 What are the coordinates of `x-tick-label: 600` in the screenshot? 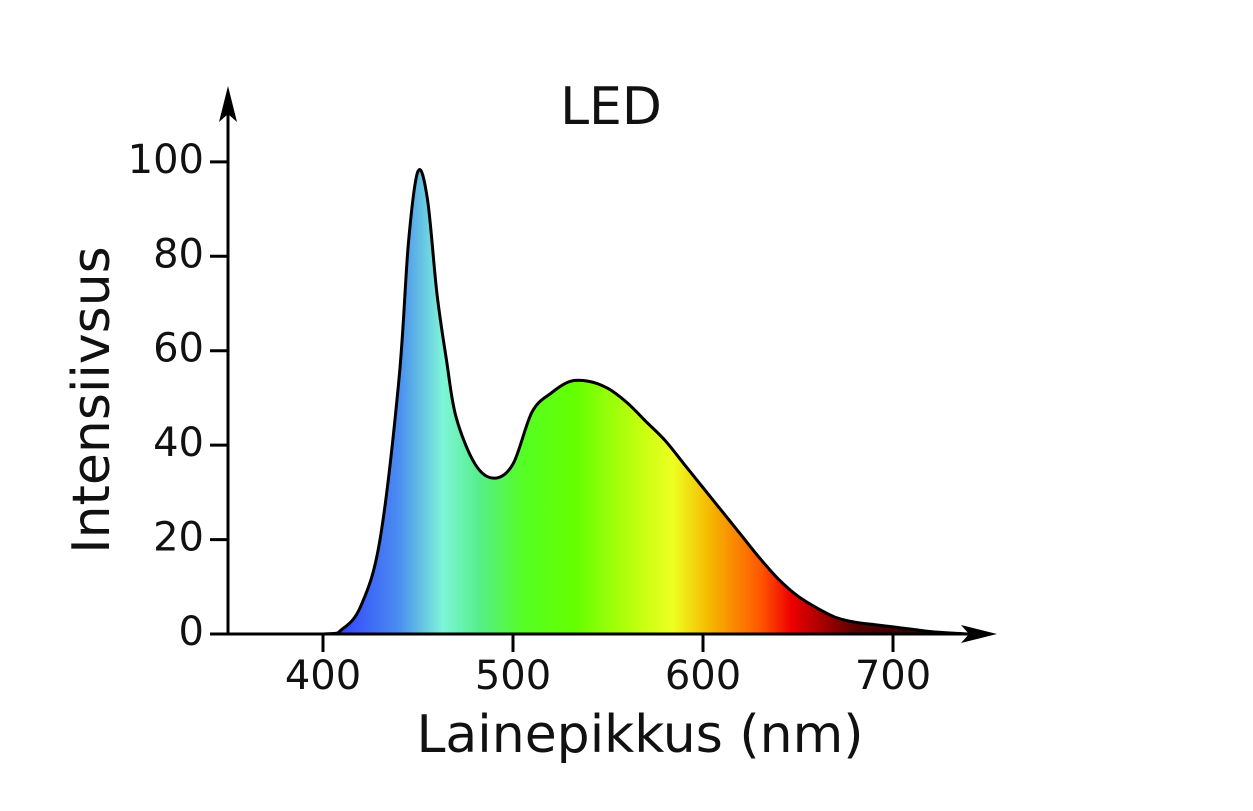 It's located at (703, 676).